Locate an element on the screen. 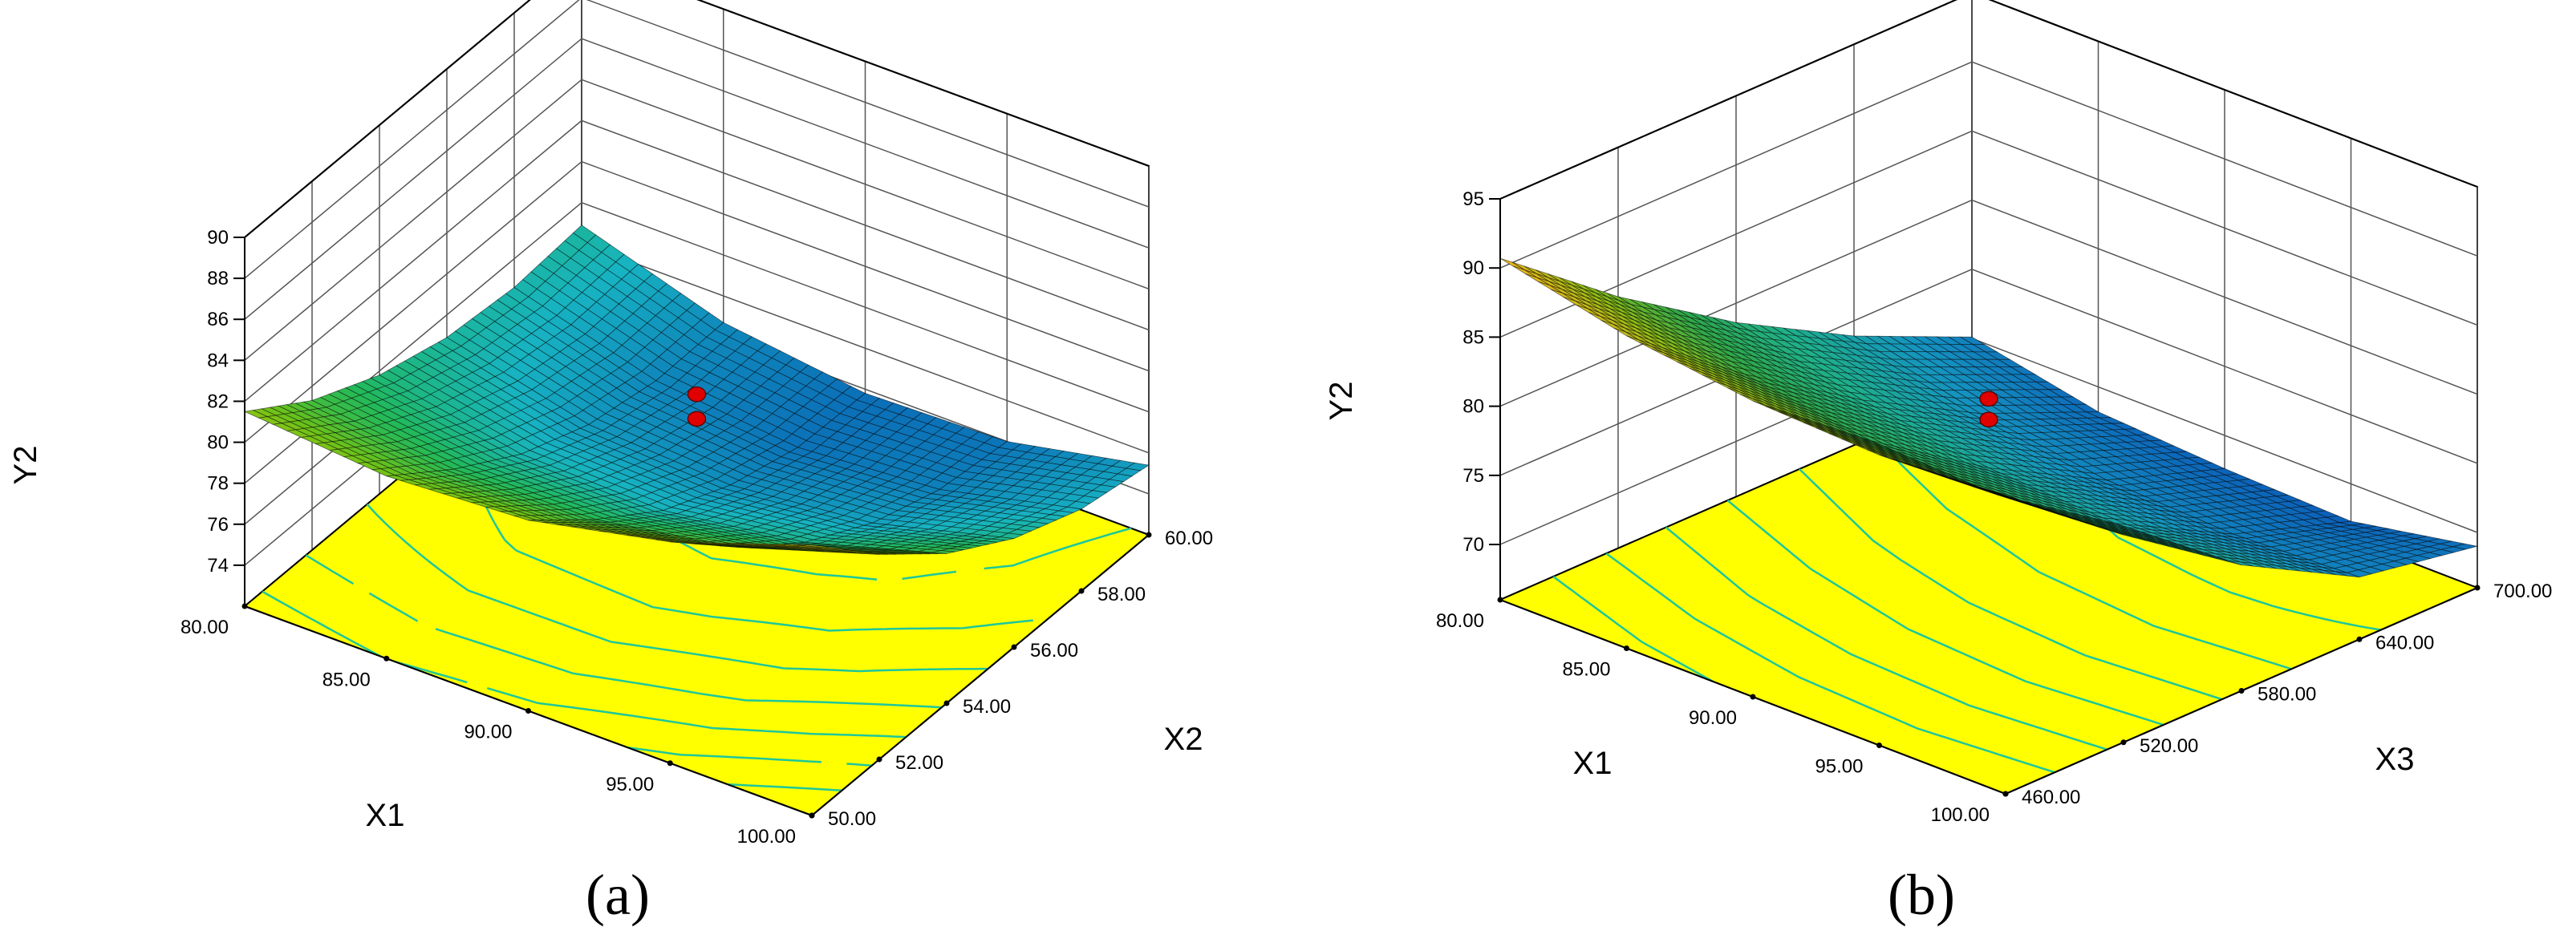  z-tick-label: 82 is located at coordinates (218, 401).